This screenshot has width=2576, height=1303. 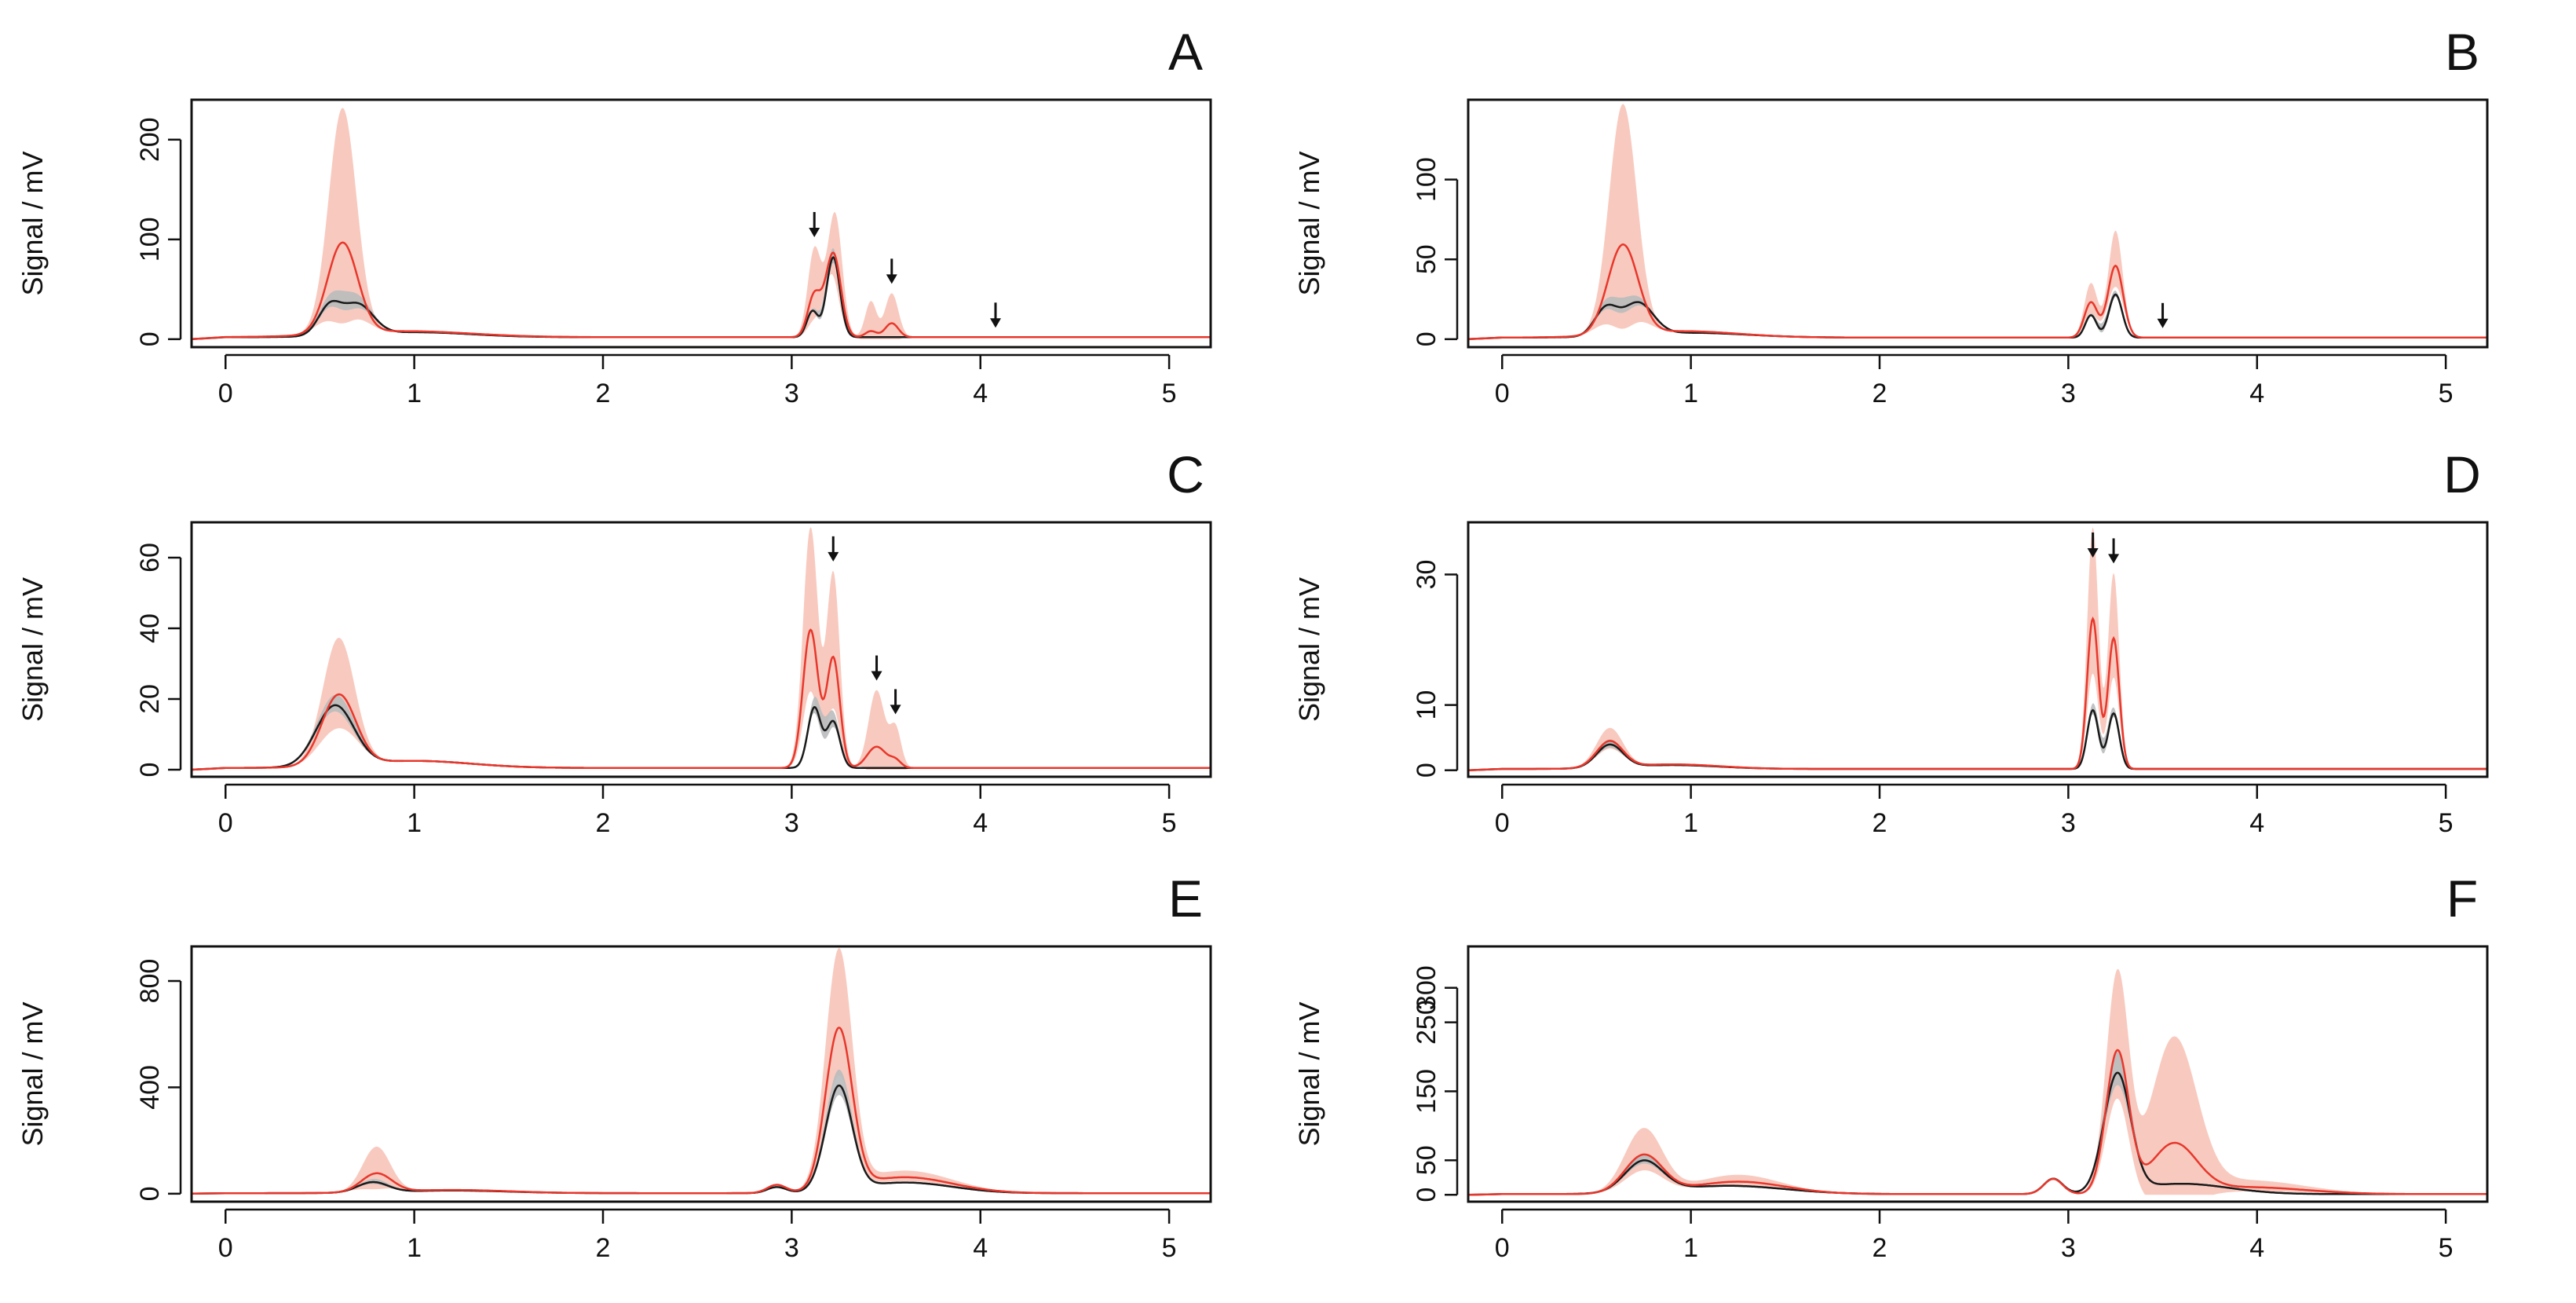 I want to click on y-tick-label: 150, so click(x=1426, y=1091).